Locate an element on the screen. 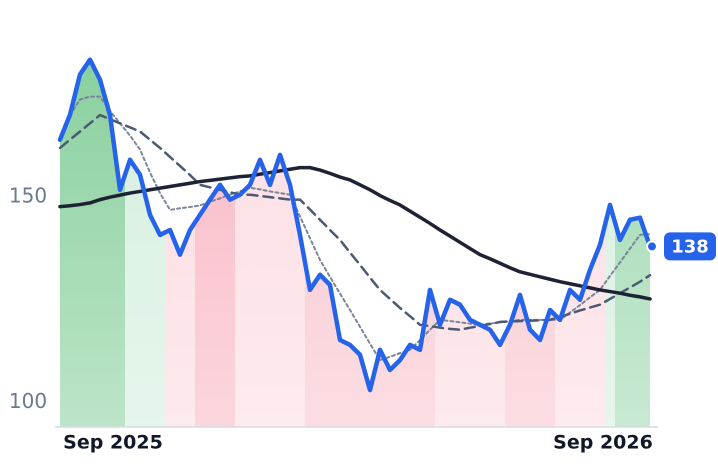 Image resolution: width=718 pixels, height=464 pixels. value-badge-label: 138 is located at coordinates (690, 246).